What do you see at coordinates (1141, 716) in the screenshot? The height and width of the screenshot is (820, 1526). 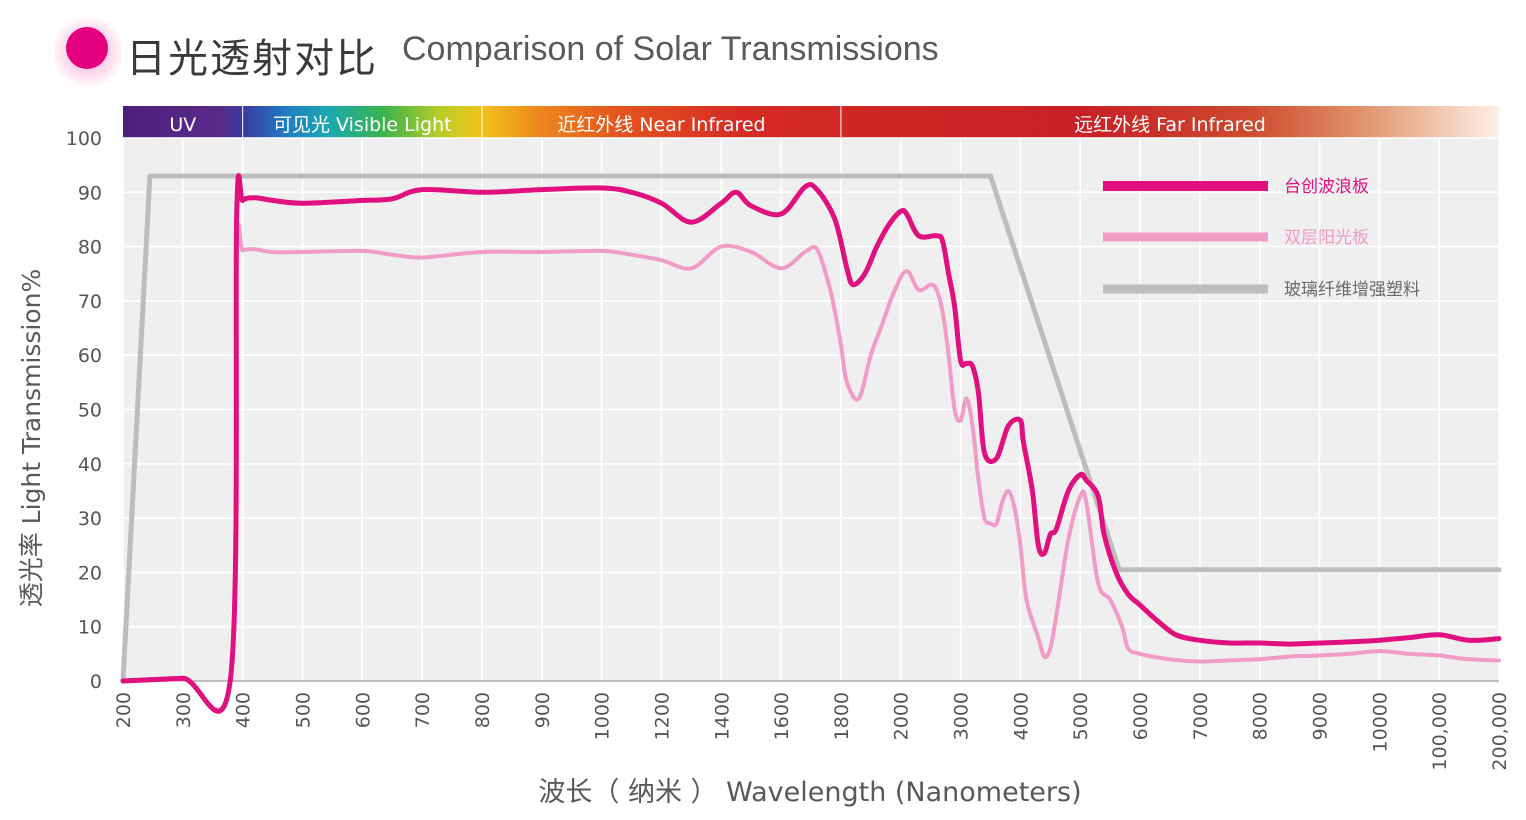 I see `x-tick-label: 6000` at bounding box center [1141, 716].